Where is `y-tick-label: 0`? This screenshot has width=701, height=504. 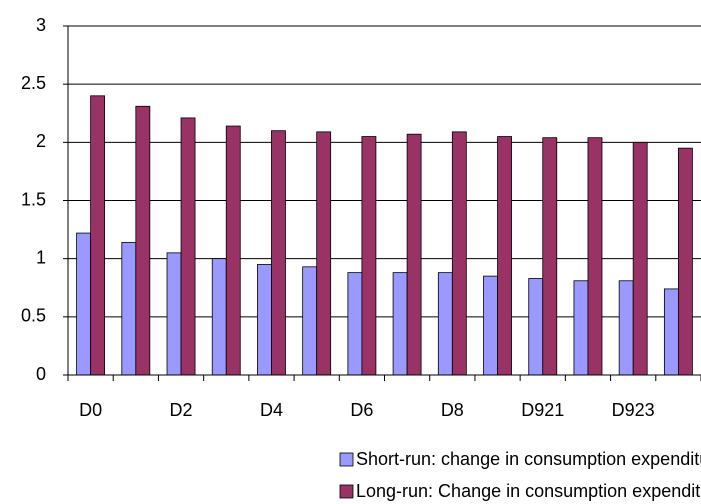 y-tick-label: 0 is located at coordinates (41, 374).